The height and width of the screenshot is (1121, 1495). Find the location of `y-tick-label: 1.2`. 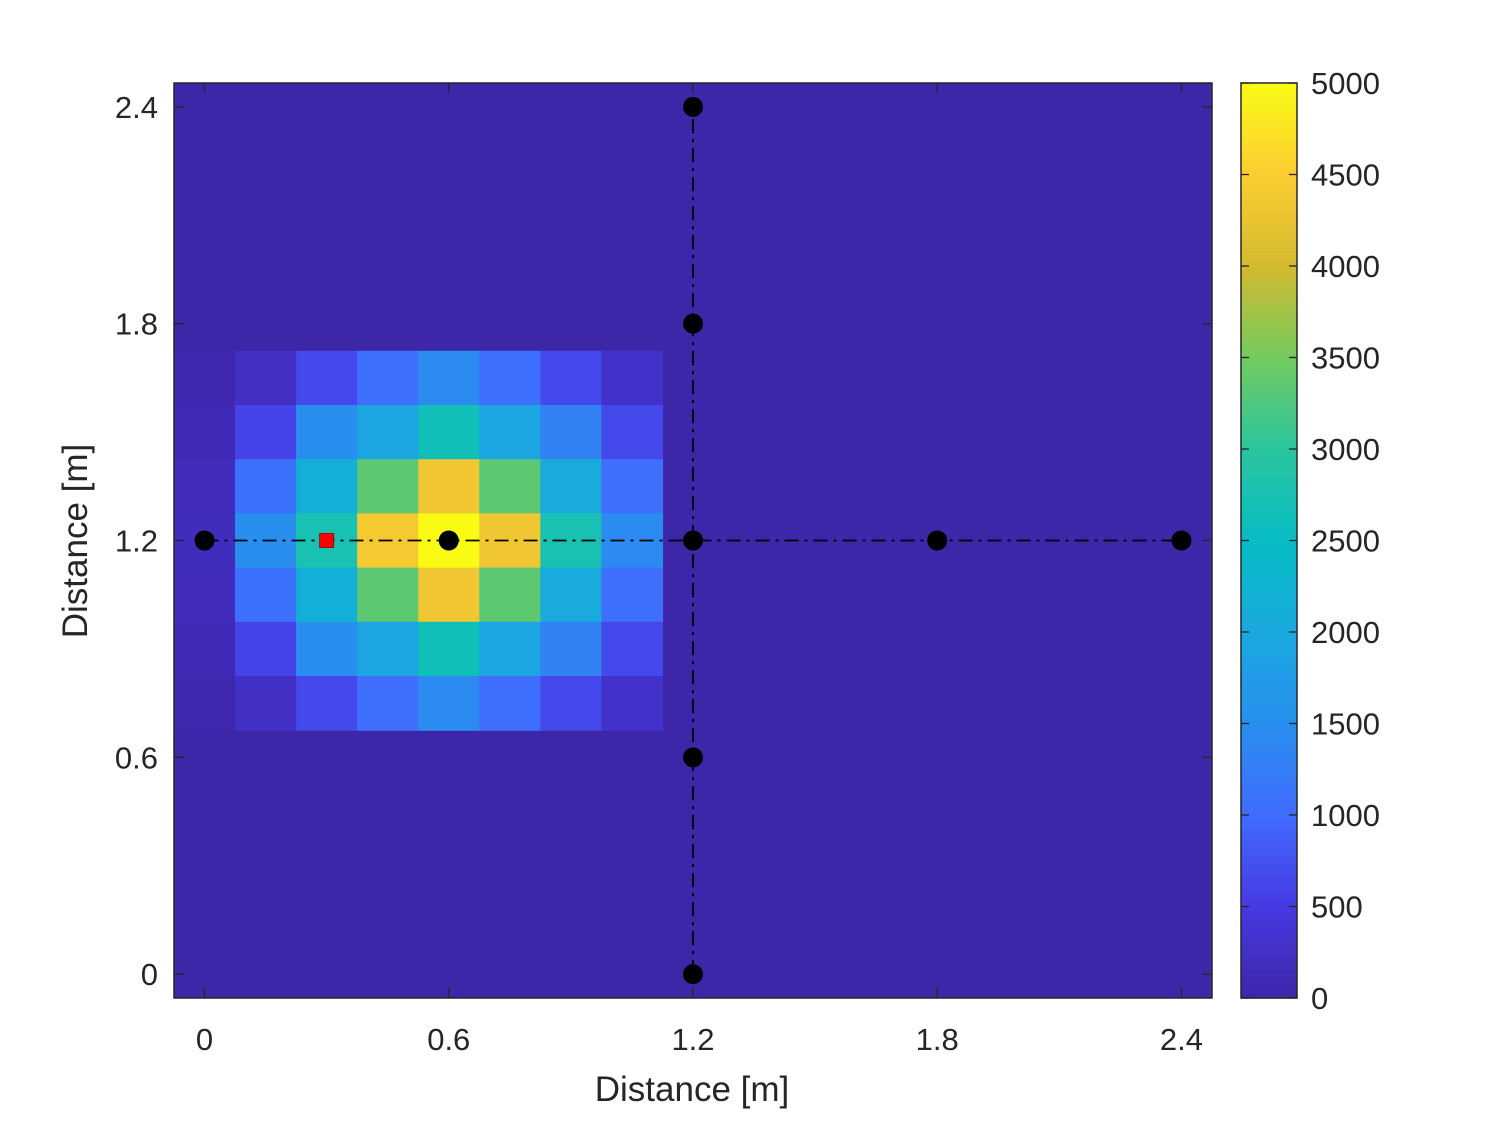

y-tick-label: 1.2 is located at coordinates (136, 541).